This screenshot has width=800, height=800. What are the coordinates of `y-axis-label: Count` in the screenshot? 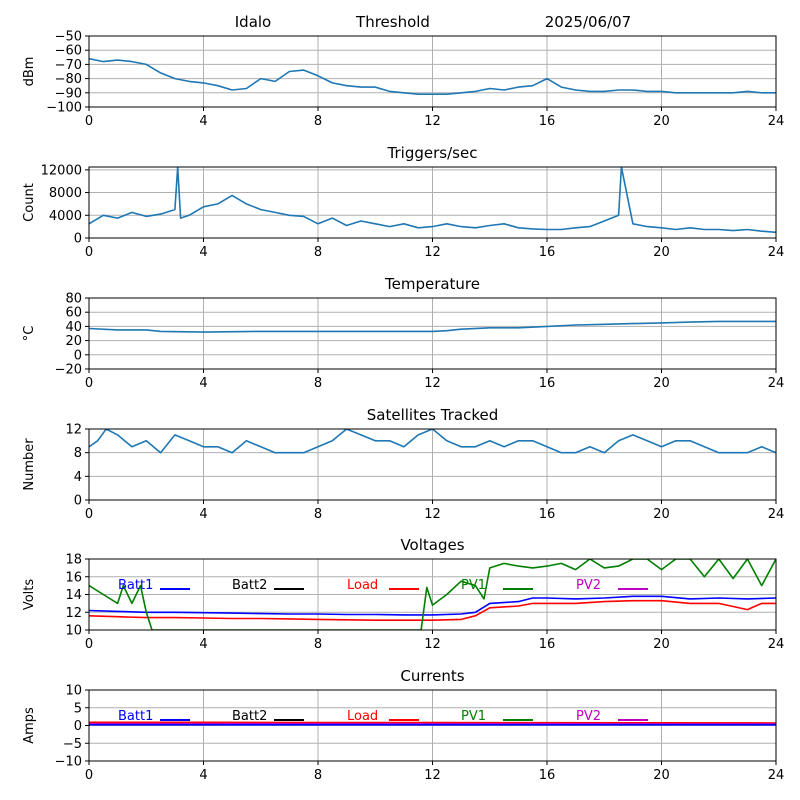 It's located at (29, 202).